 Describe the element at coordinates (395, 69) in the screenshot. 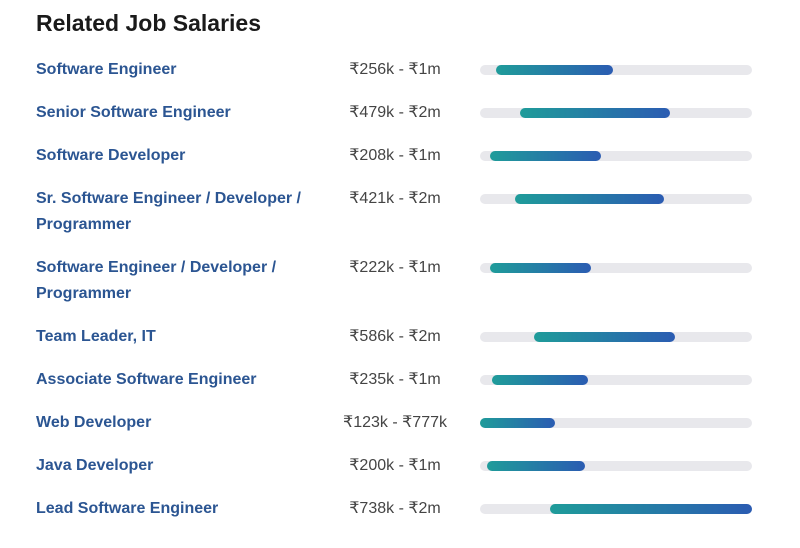

I see `salary-range: ₹256k - ₹1m` at that location.